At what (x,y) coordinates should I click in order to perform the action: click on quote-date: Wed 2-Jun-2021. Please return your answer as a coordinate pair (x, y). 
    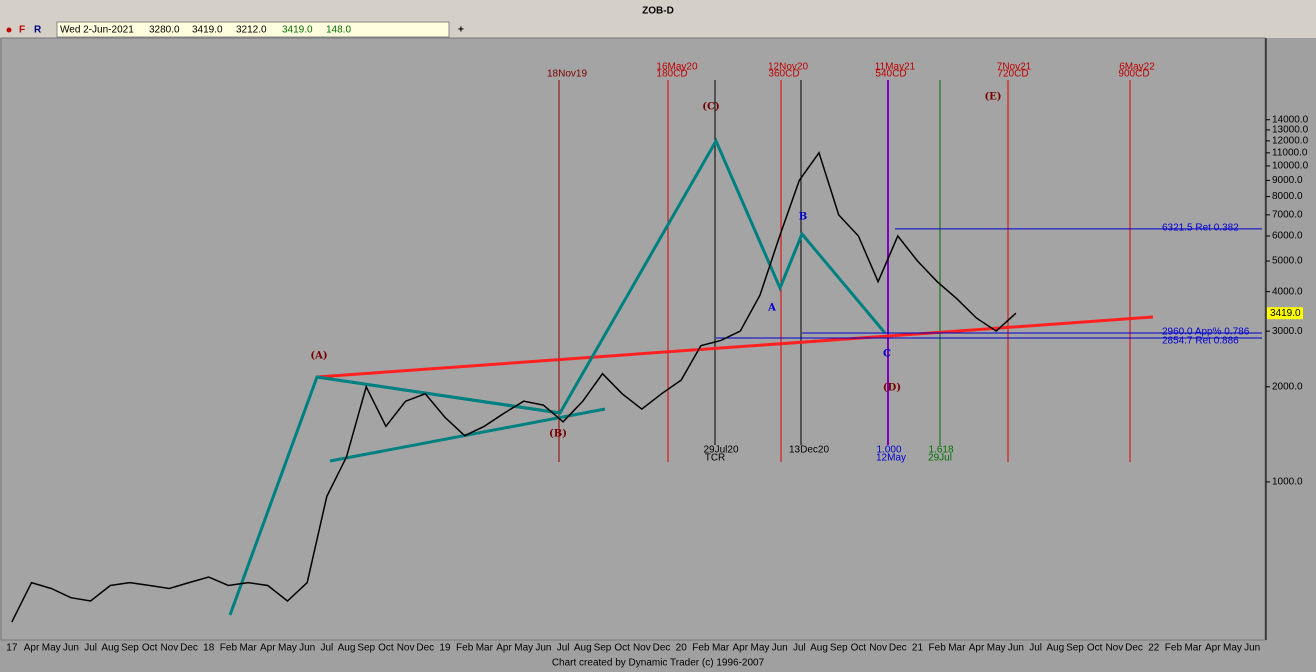
    Looking at the image, I should click on (97, 30).